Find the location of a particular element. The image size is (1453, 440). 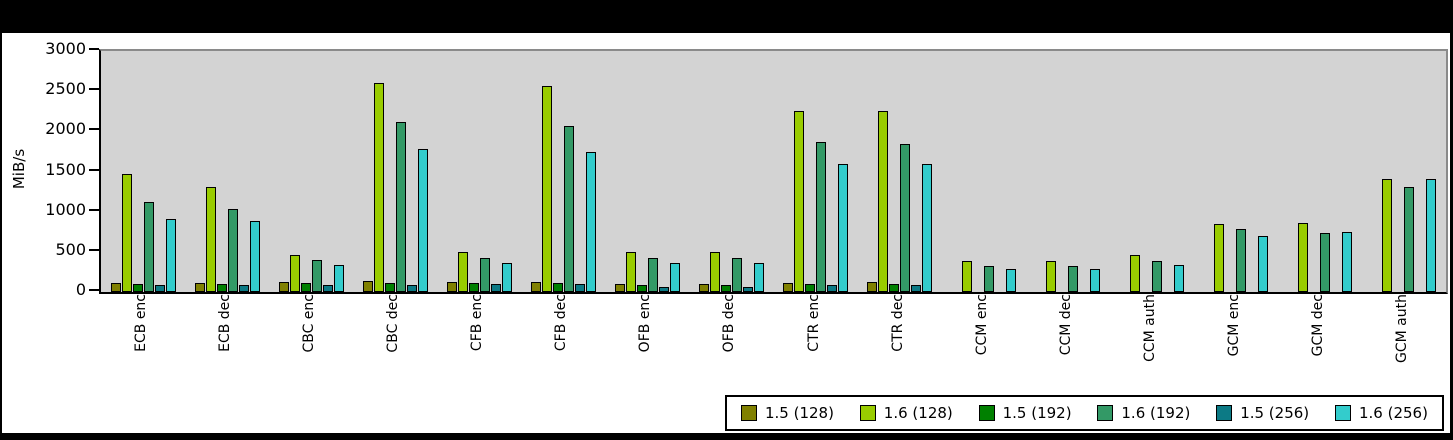

bar-group-gcm-auth is located at coordinates (1404, 171).